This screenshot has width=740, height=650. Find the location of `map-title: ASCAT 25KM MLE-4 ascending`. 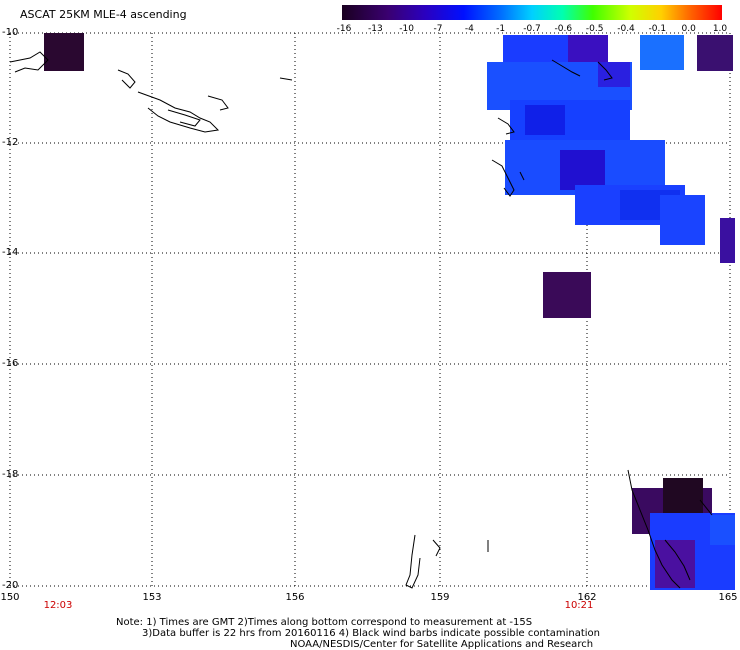

map-title: ASCAT 25KM MLE-4 ascending is located at coordinates (103, 14).